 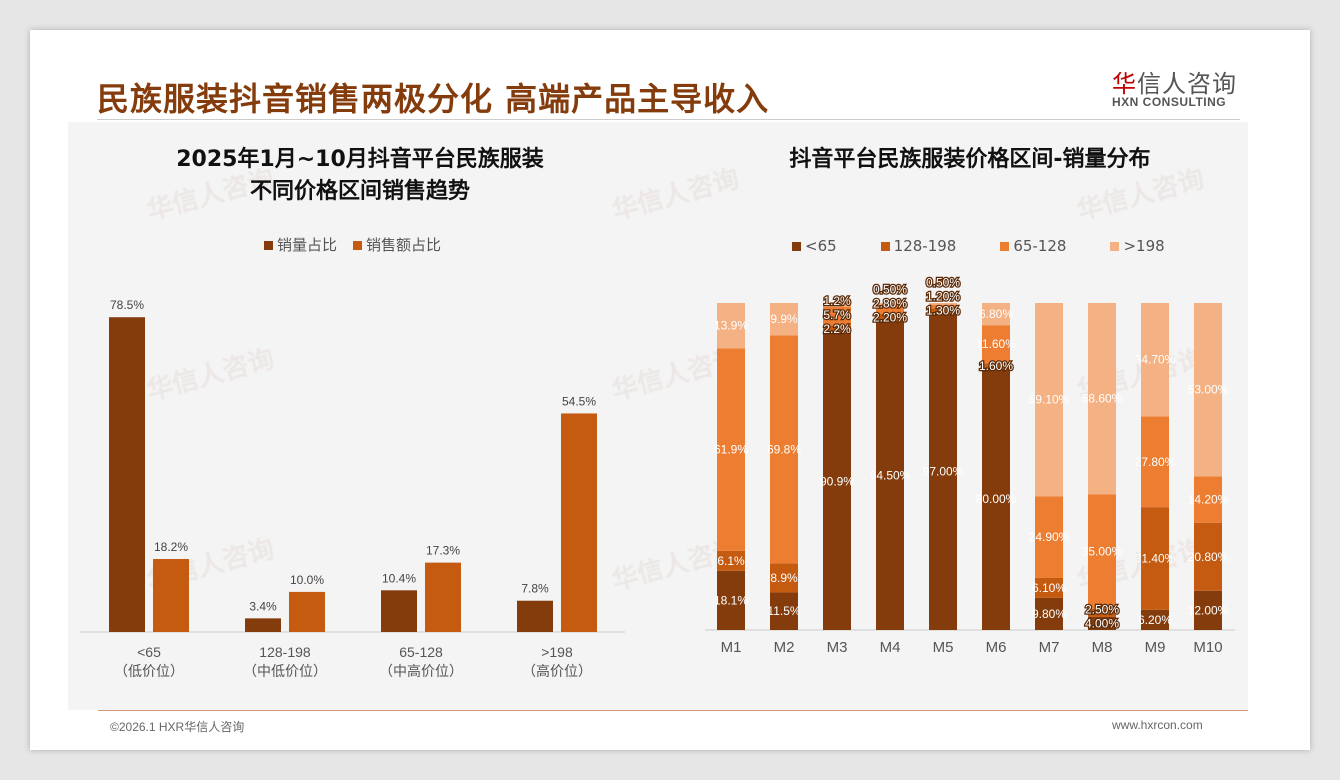 What do you see at coordinates (996, 647) in the screenshot?
I see `x-tick-label: M6` at bounding box center [996, 647].